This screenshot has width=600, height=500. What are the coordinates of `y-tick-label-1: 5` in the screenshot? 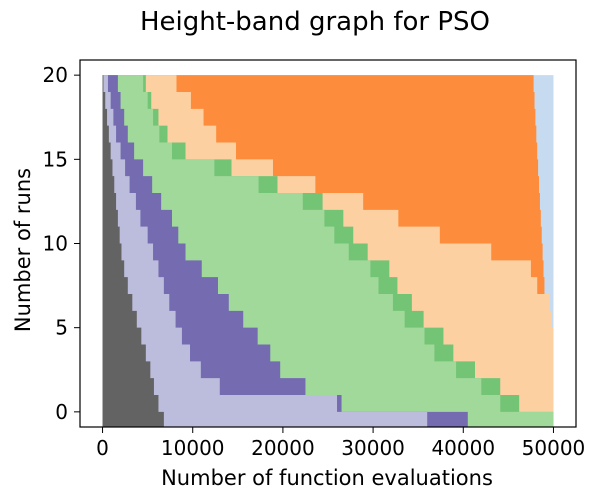 It's located at (61, 328).